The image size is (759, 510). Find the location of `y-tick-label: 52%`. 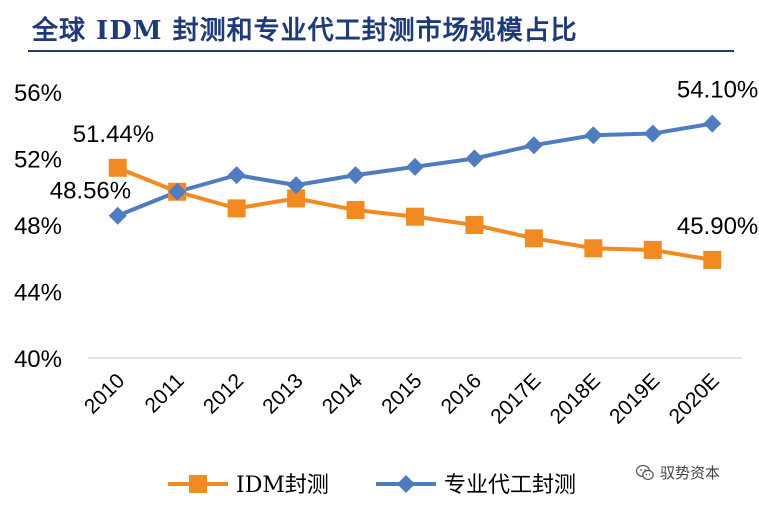

y-tick-label: 52% is located at coordinates (38, 160).